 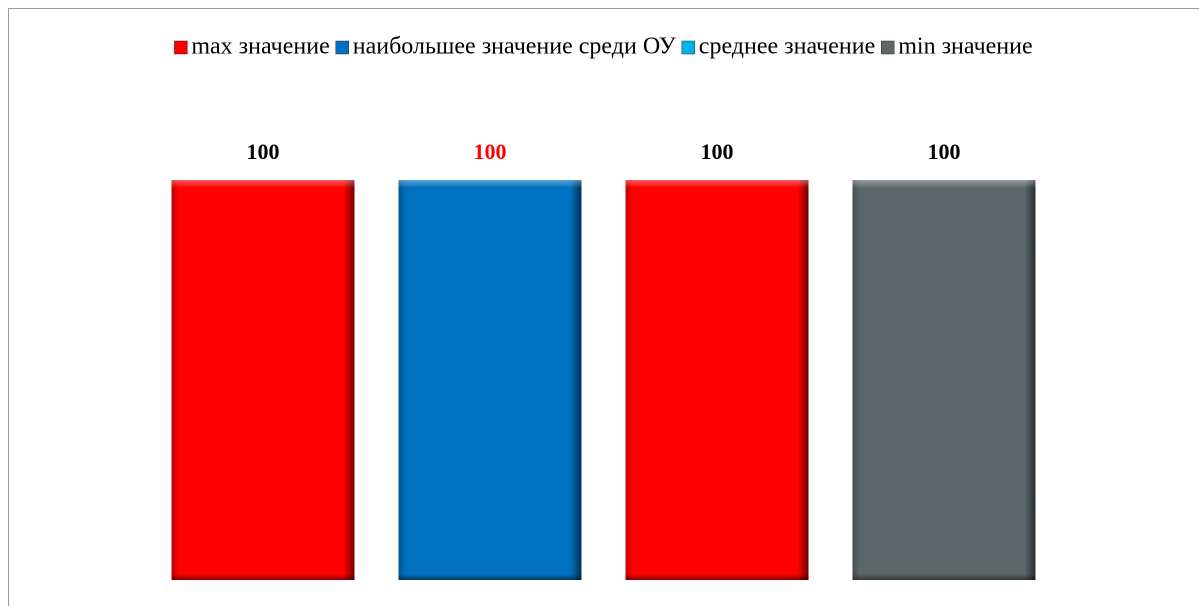 I want to click on legend-label: max значение, so click(x=260, y=47).